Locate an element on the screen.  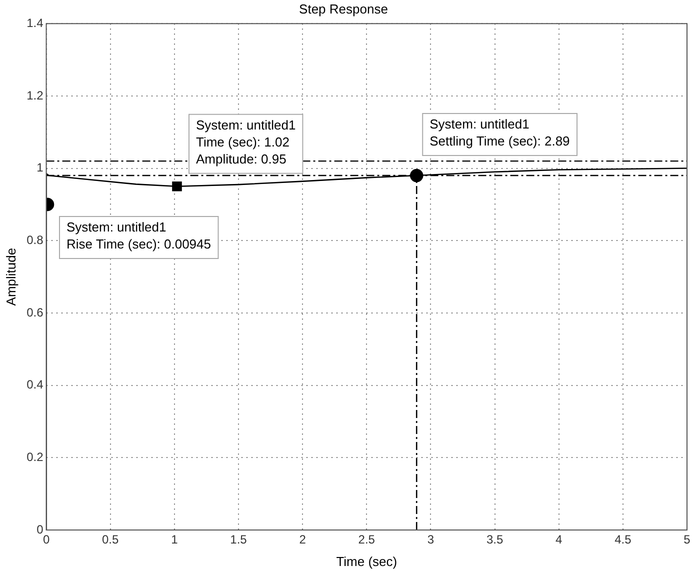
annotation: System: untitled1 Settling Time (sec): 2.89 is located at coordinates (500, 132).